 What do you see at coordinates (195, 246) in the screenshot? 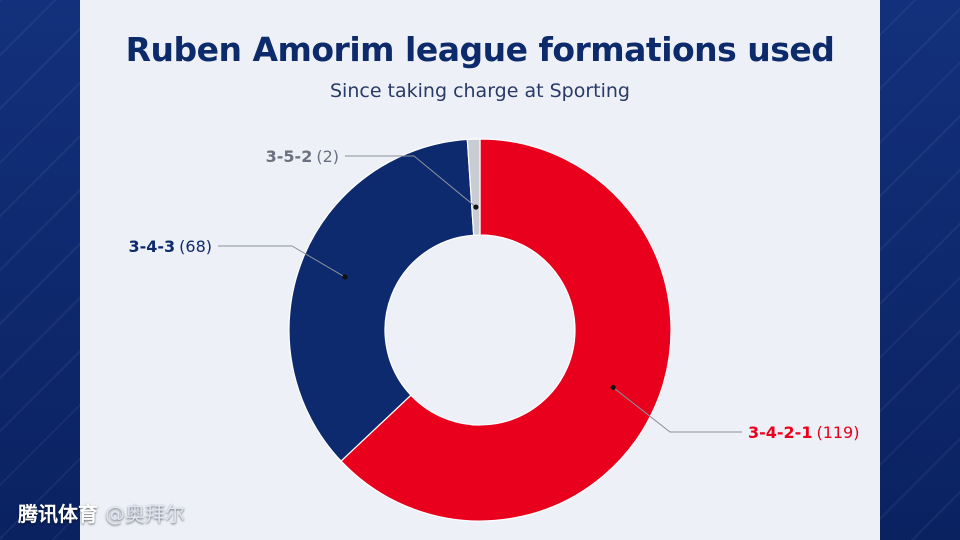
I see `label-value-3-4-3: (68)` at bounding box center [195, 246].